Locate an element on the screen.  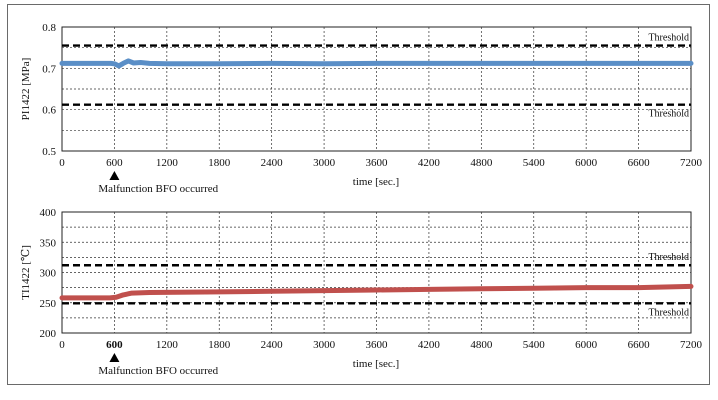
y-tick-label: 250 is located at coordinates (48, 304).